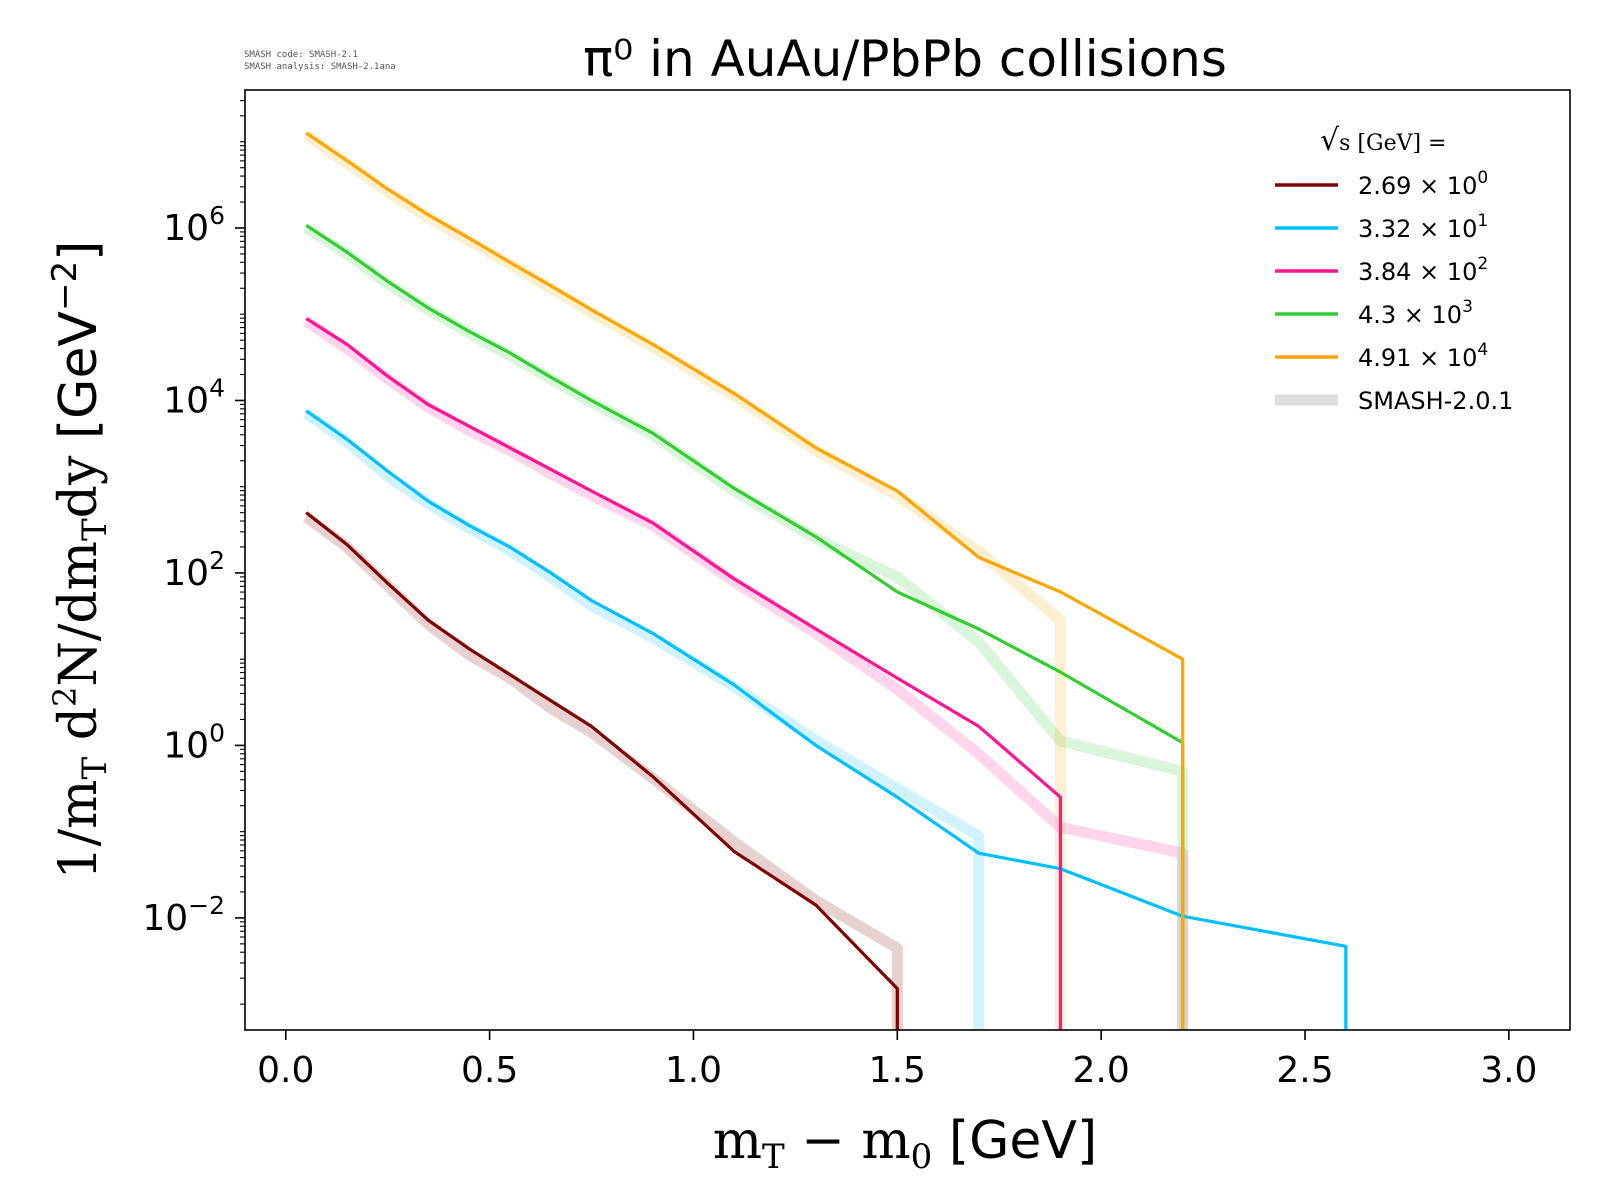 This screenshot has height=1200, width=1600. I want to click on chart-title: π⁰ in AuAu/PbPb collisions, so click(905, 59).